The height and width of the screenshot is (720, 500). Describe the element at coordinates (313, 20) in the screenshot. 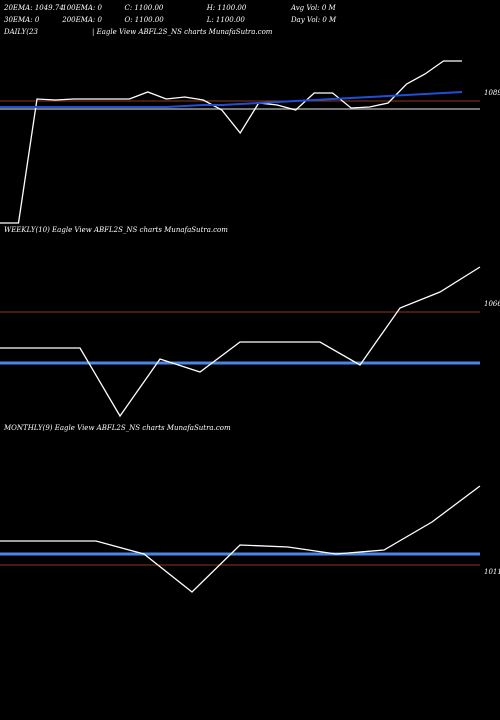

I see `day-vol-value: Day Vol: 0 M` at that location.